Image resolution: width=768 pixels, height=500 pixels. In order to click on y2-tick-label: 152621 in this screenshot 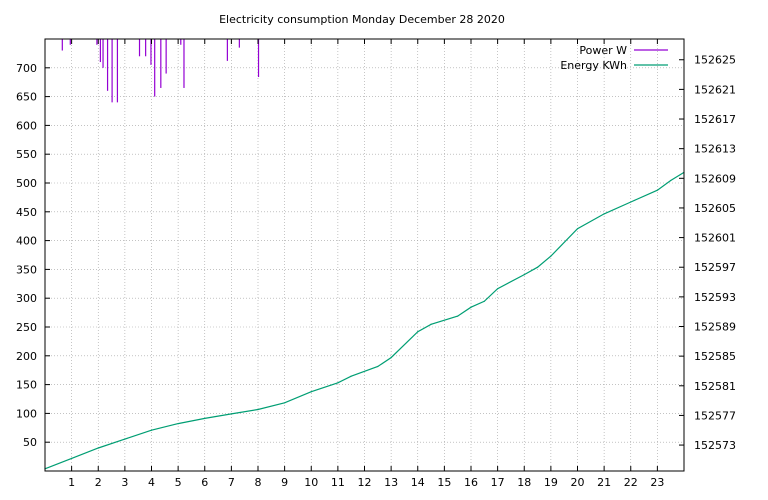, I will do `click(715, 89)`.